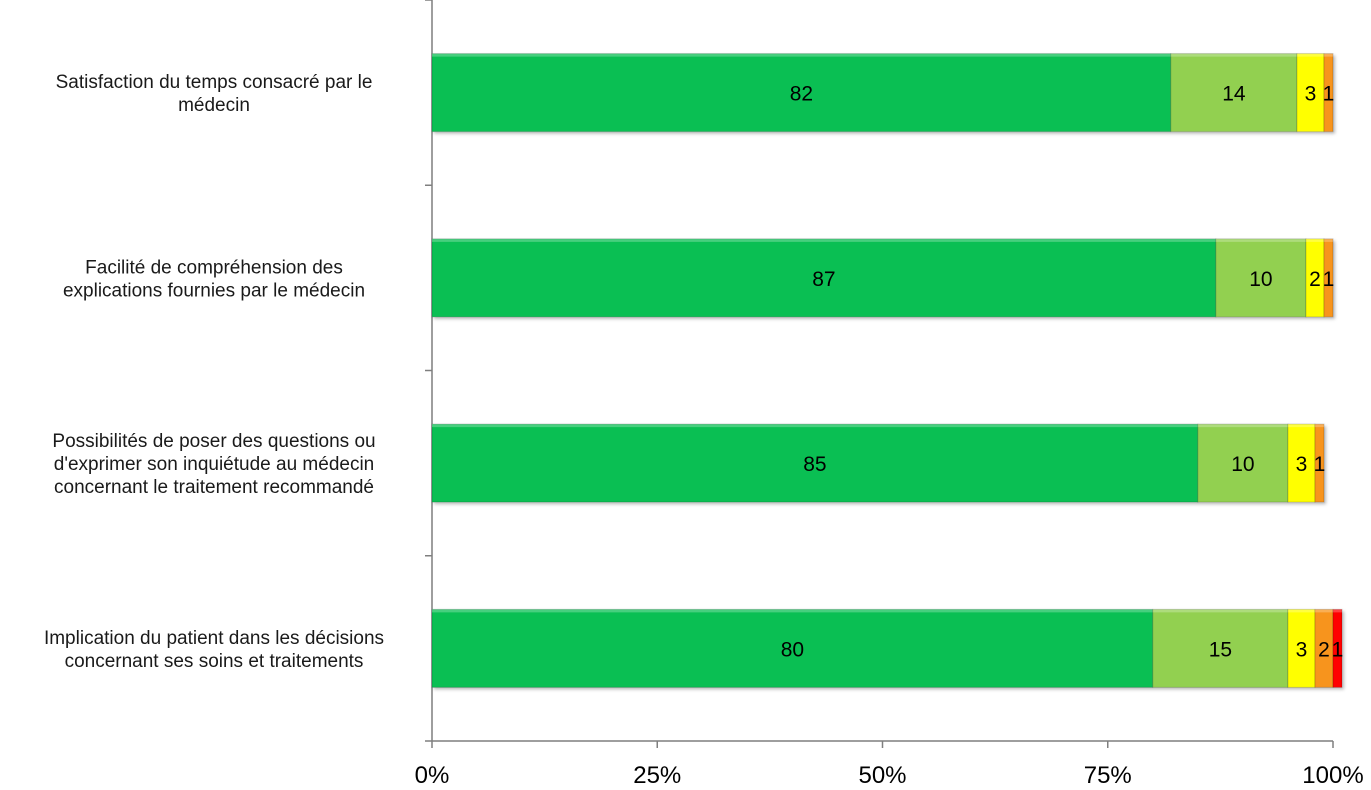  Describe the element at coordinates (214, 487) in the screenshot. I see `category-label-line: concernant le traitement recommandé` at that location.